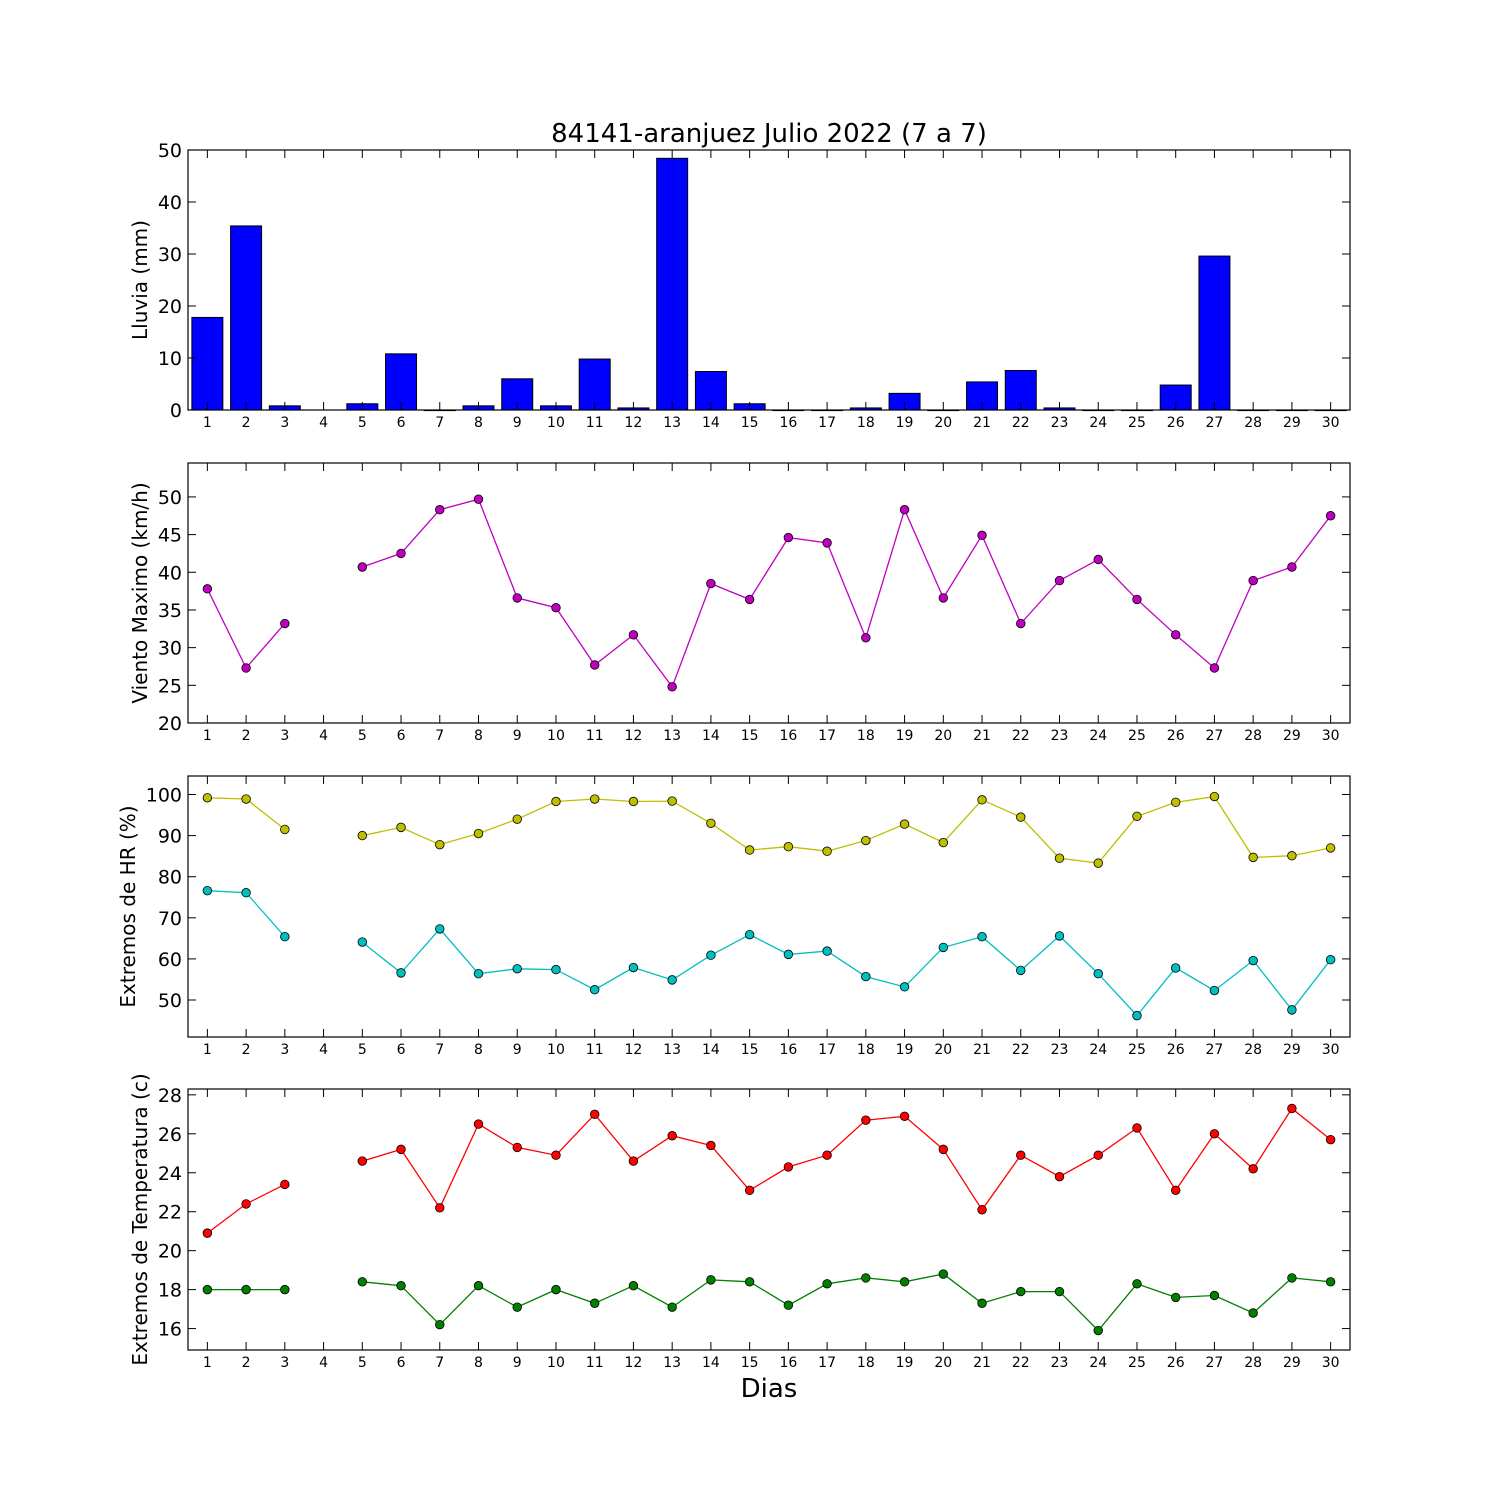  I want to click on y-tick-label: 100, so click(164, 795).